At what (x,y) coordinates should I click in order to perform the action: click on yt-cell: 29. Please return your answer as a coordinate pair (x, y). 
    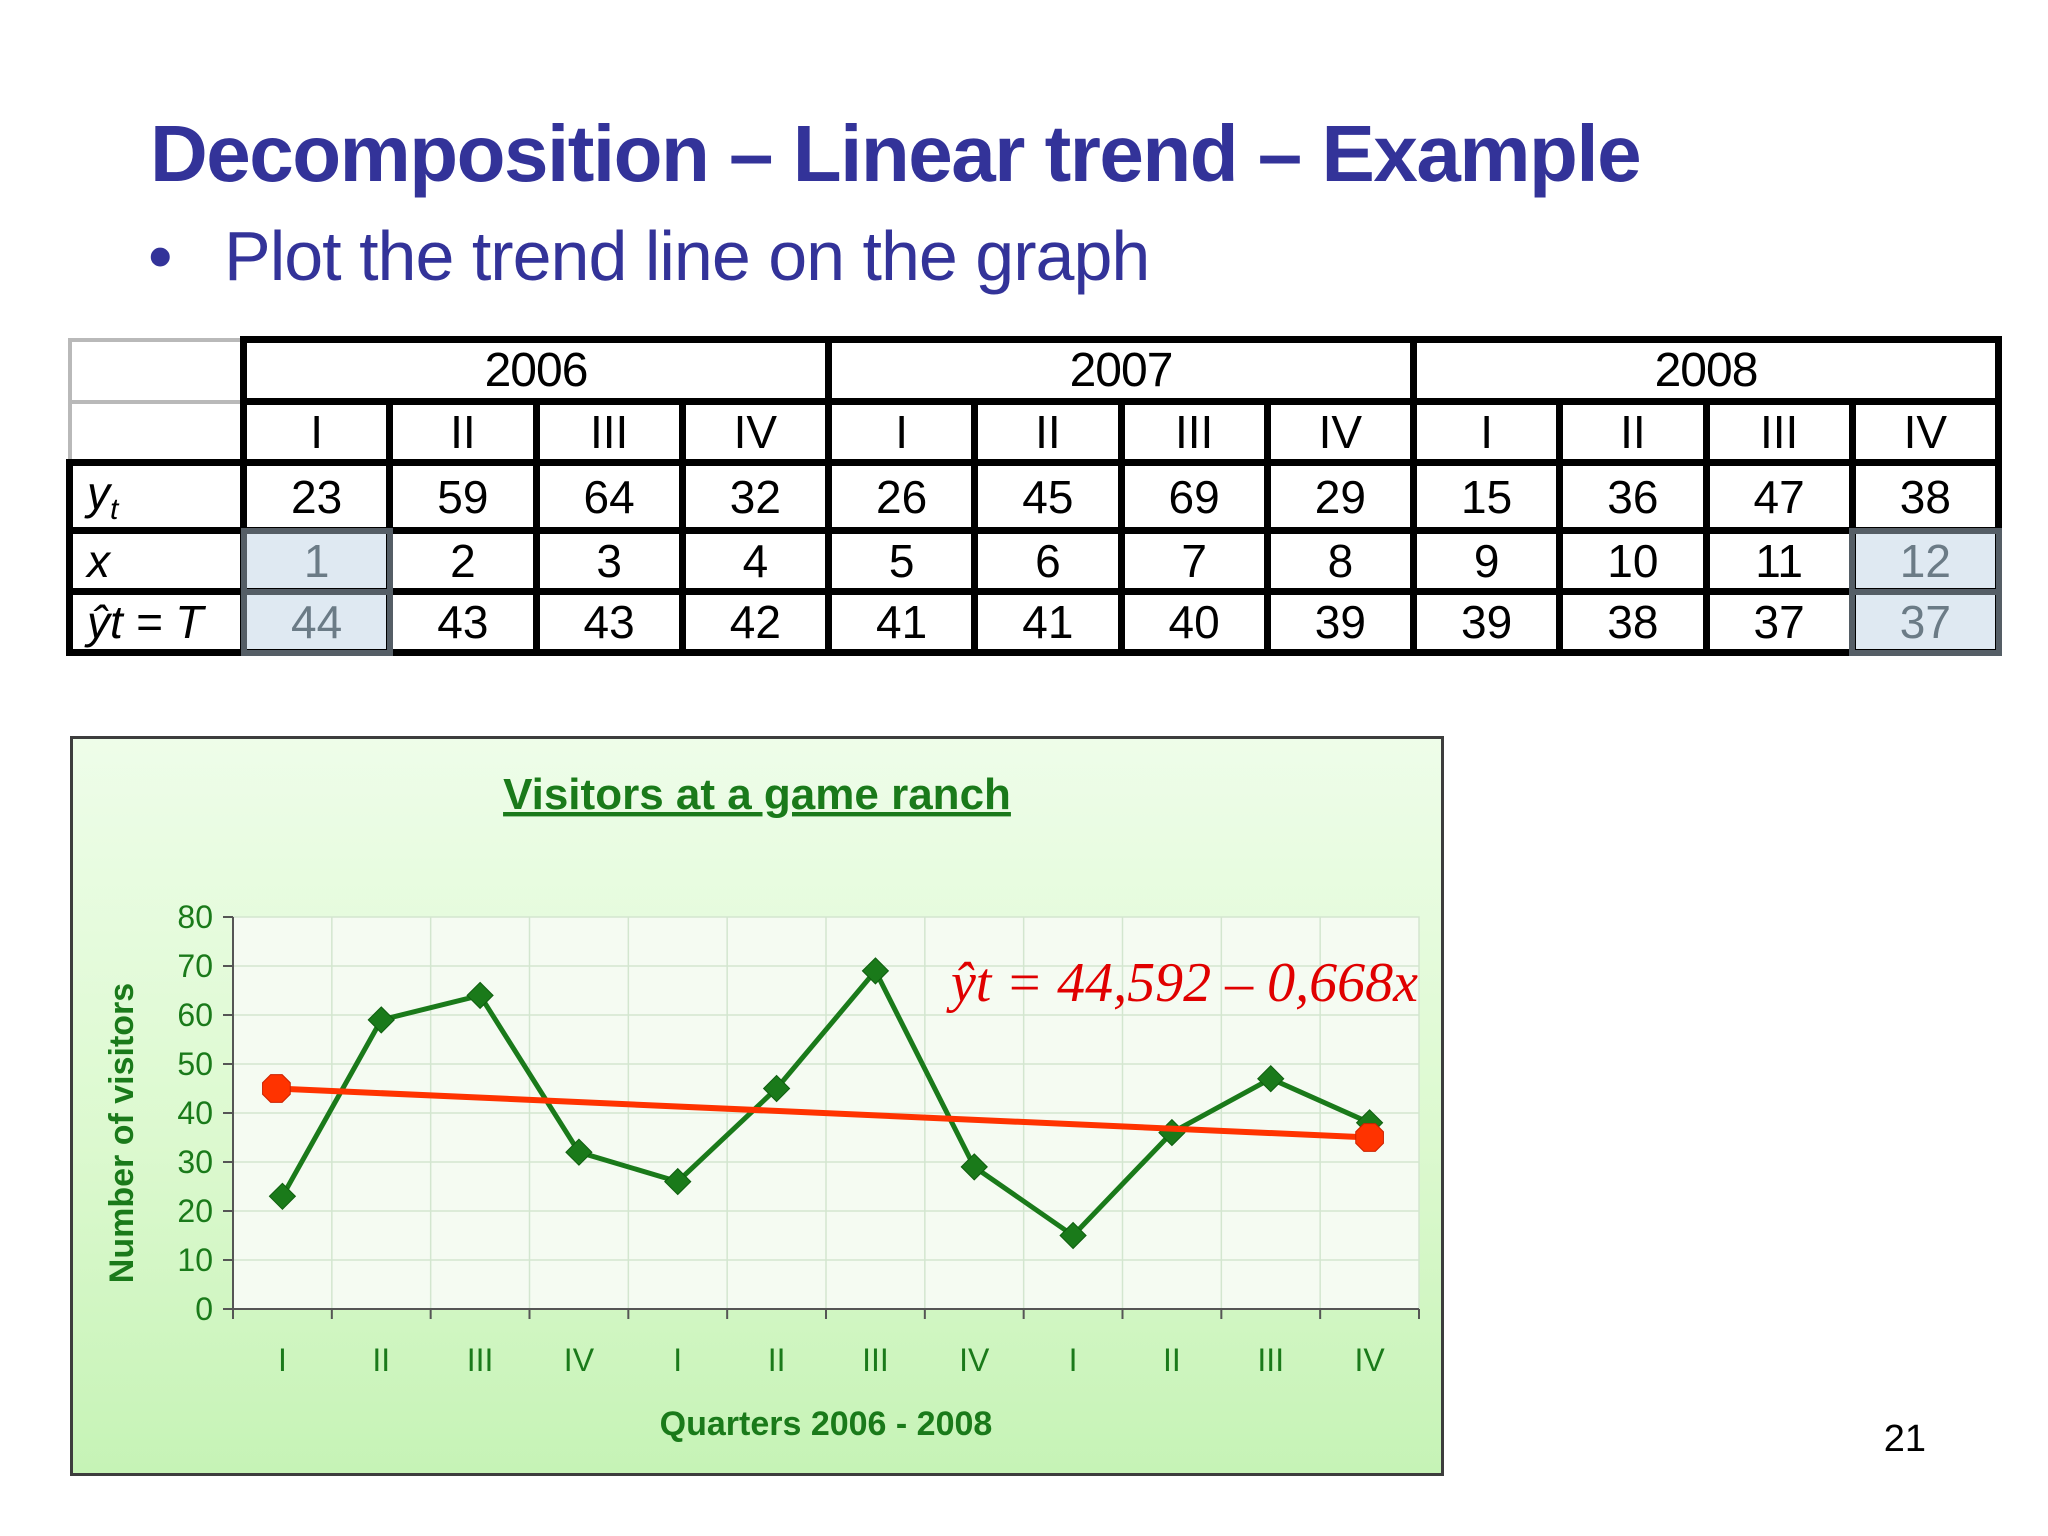
    Looking at the image, I should click on (1340, 496).